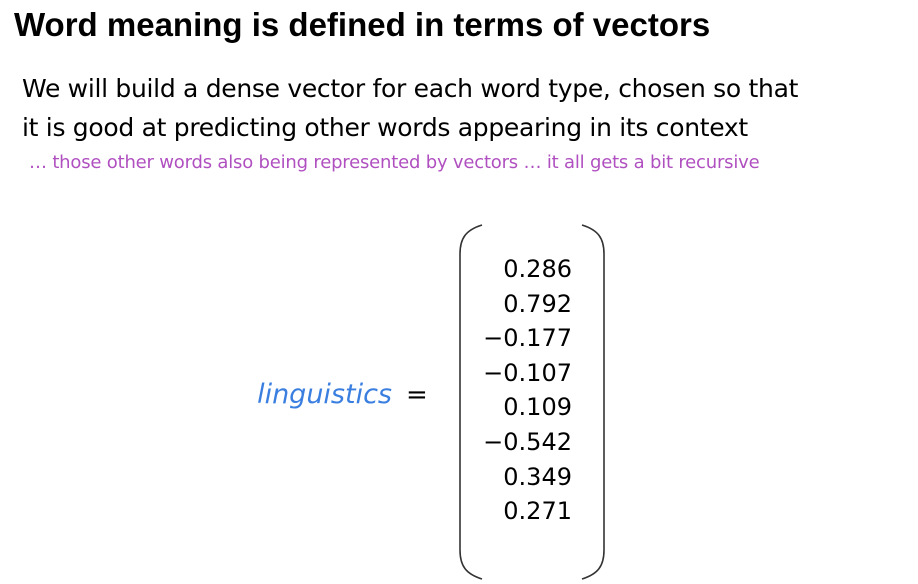 This screenshot has height=584, width=918. What do you see at coordinates (471, 402) in the screenshot?
I see `left-bracket` at bounding box center [471, 402].